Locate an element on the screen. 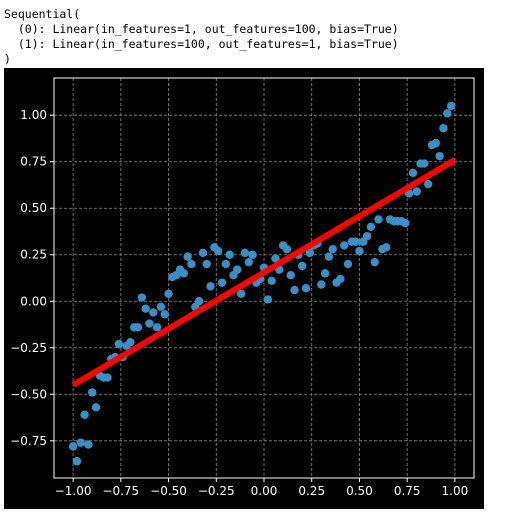  x-tick-label-4: 0.00 is located at coordinates (264, 491).